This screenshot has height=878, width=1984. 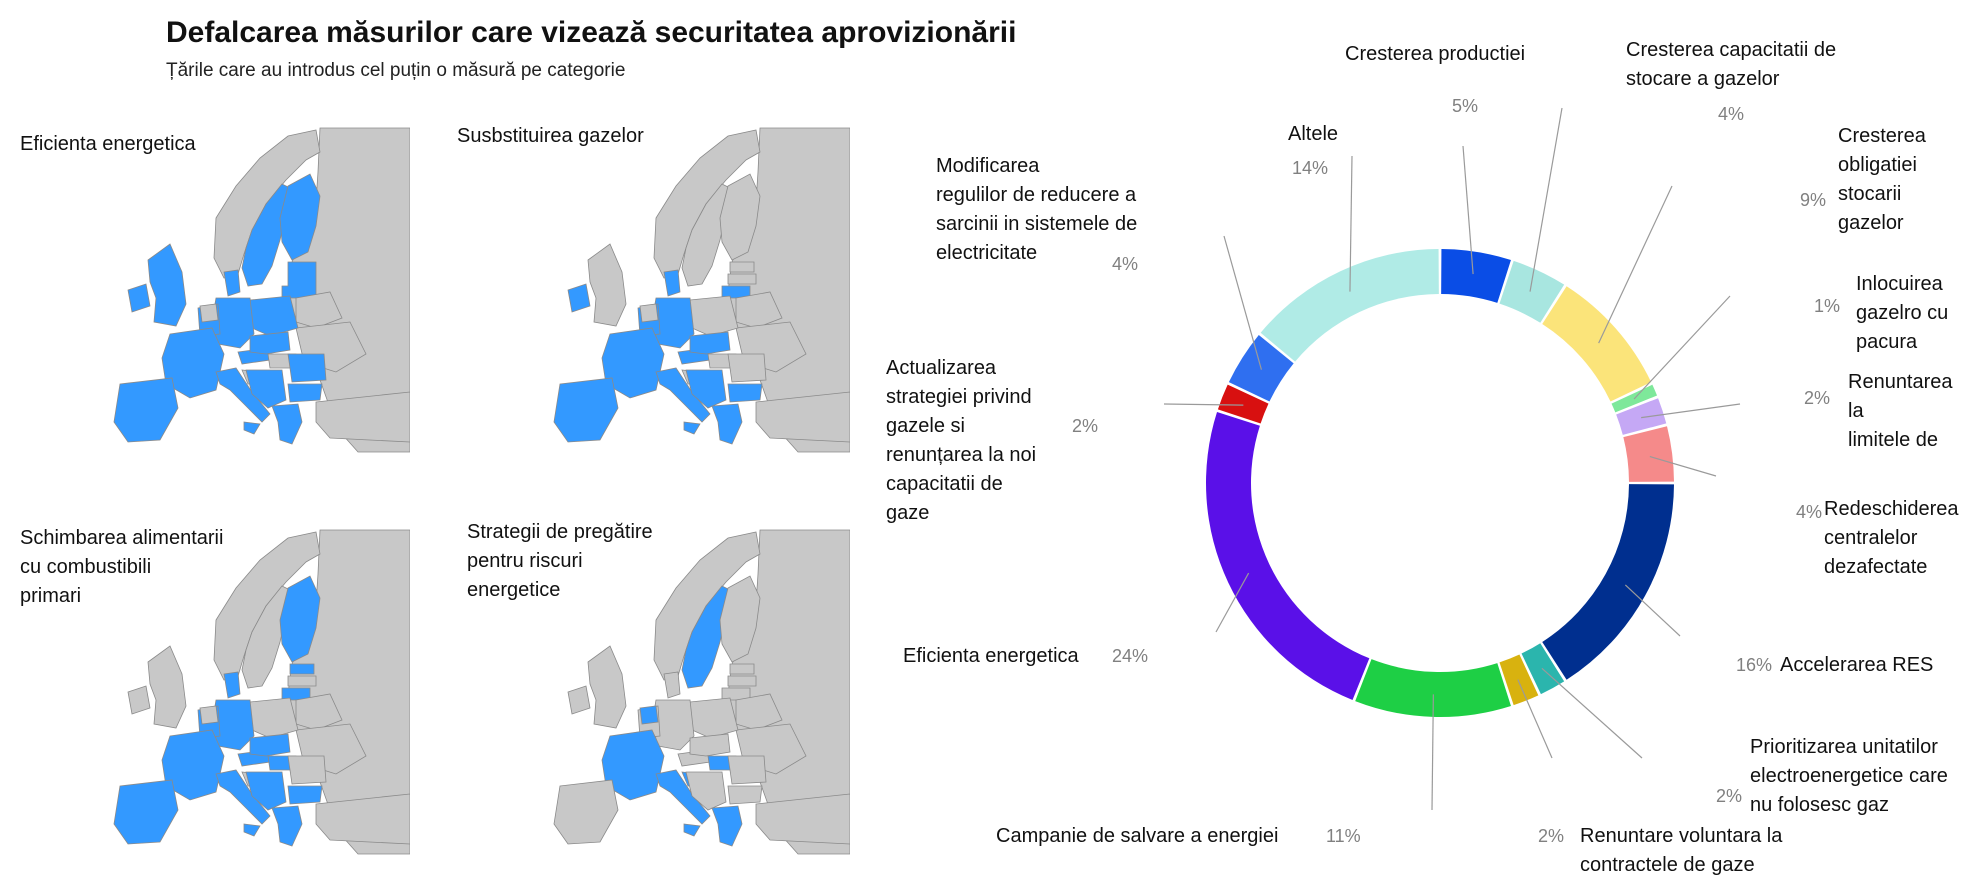 I want to click on slice-percent-label: 16%, so click(x=1754, y=665).